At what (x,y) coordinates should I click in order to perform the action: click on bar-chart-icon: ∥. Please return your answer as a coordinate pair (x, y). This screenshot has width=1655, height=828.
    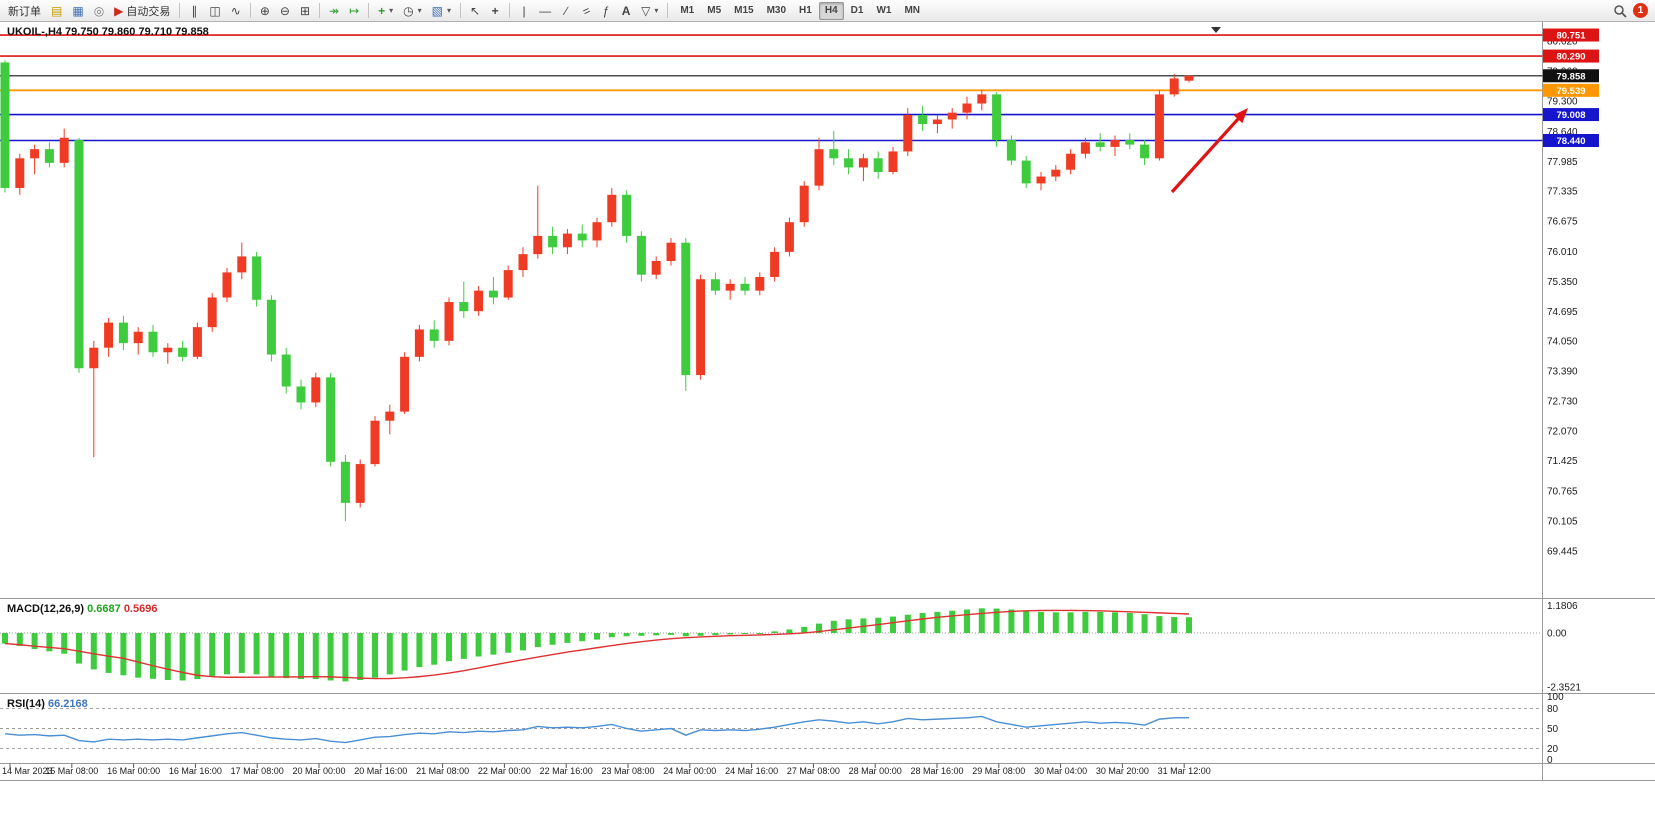
    Looking at the image, I should click on (194, 10).